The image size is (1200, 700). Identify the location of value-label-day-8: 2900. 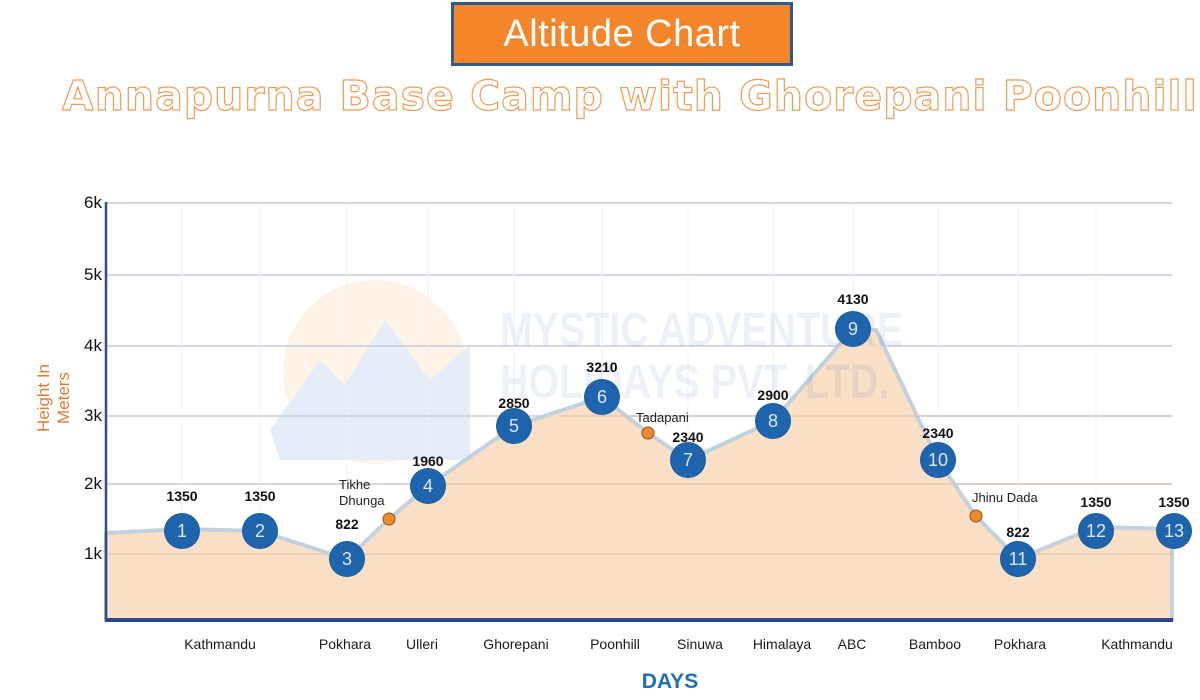
(773, 395).